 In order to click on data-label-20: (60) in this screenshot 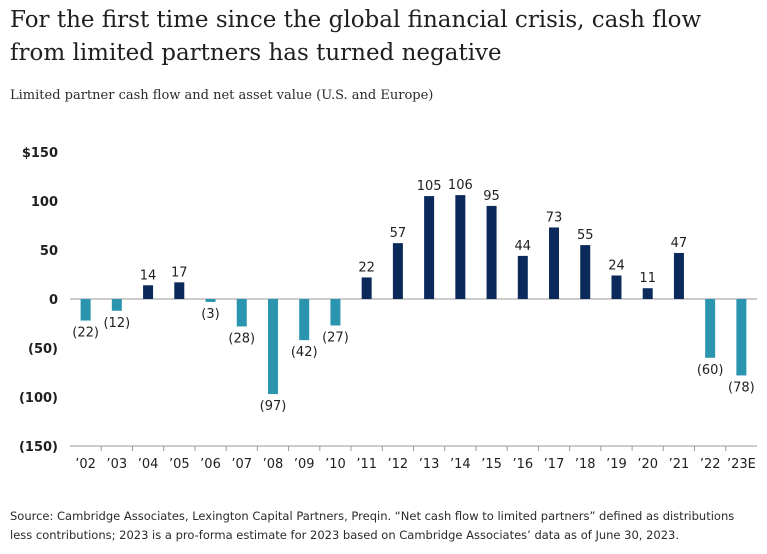, I will do `click(710, 370)`.